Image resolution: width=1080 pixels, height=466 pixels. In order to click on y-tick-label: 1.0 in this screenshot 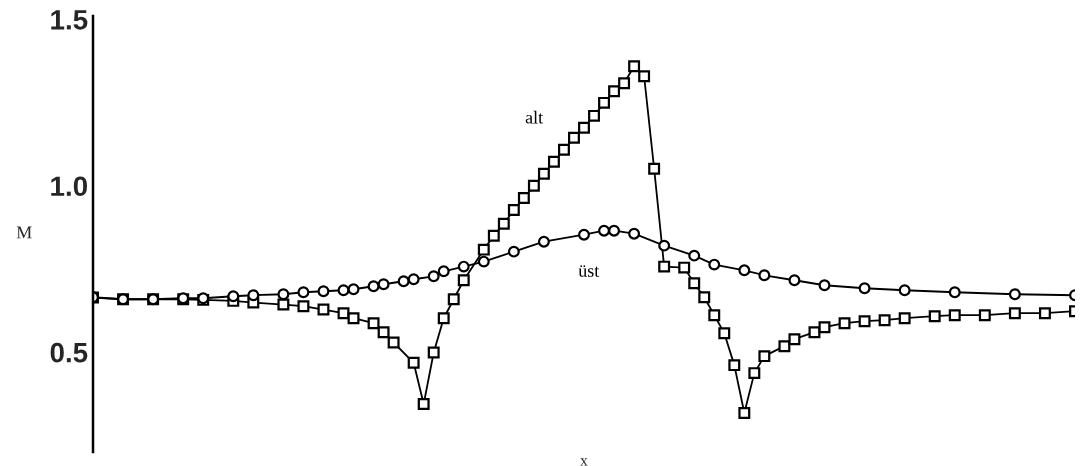, I will do `click(69, 186)`.